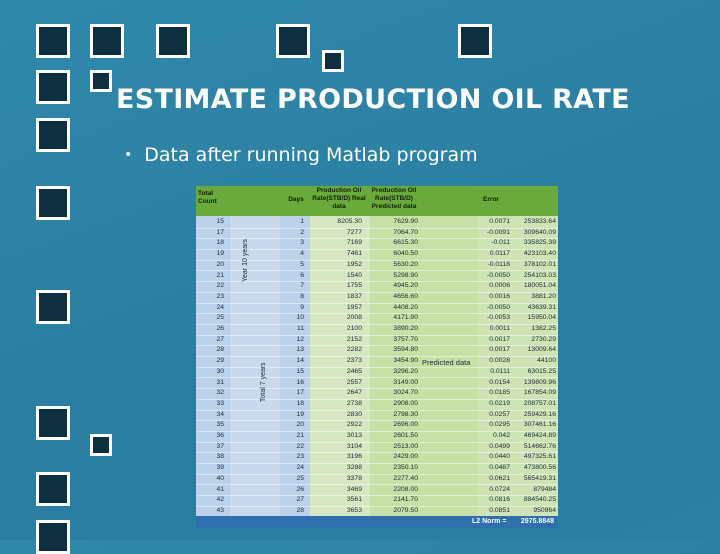 This screenshot has height=554, width=720. I want to click on table-cell-err: -0.0050, so click(498, 307).